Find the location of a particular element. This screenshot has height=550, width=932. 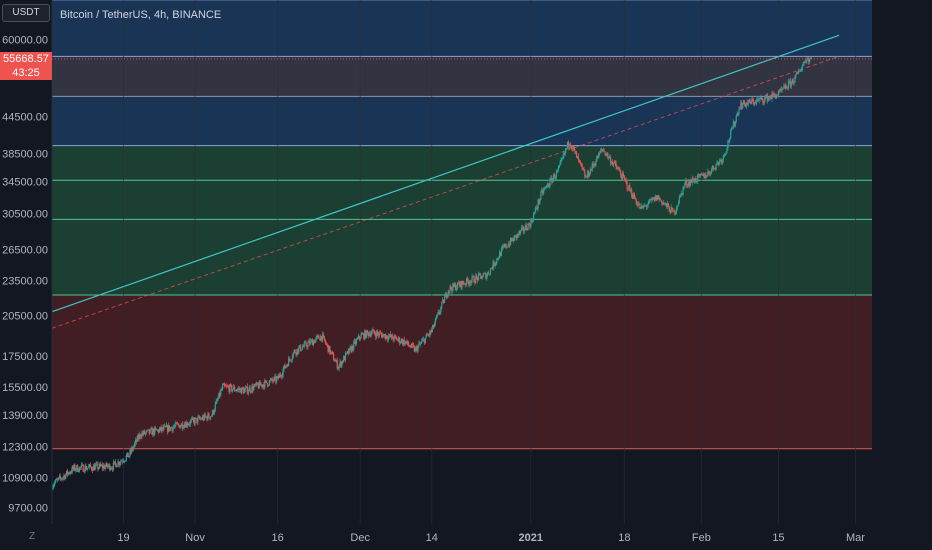

zoom-button: Z is located at coordinates (32, 536).